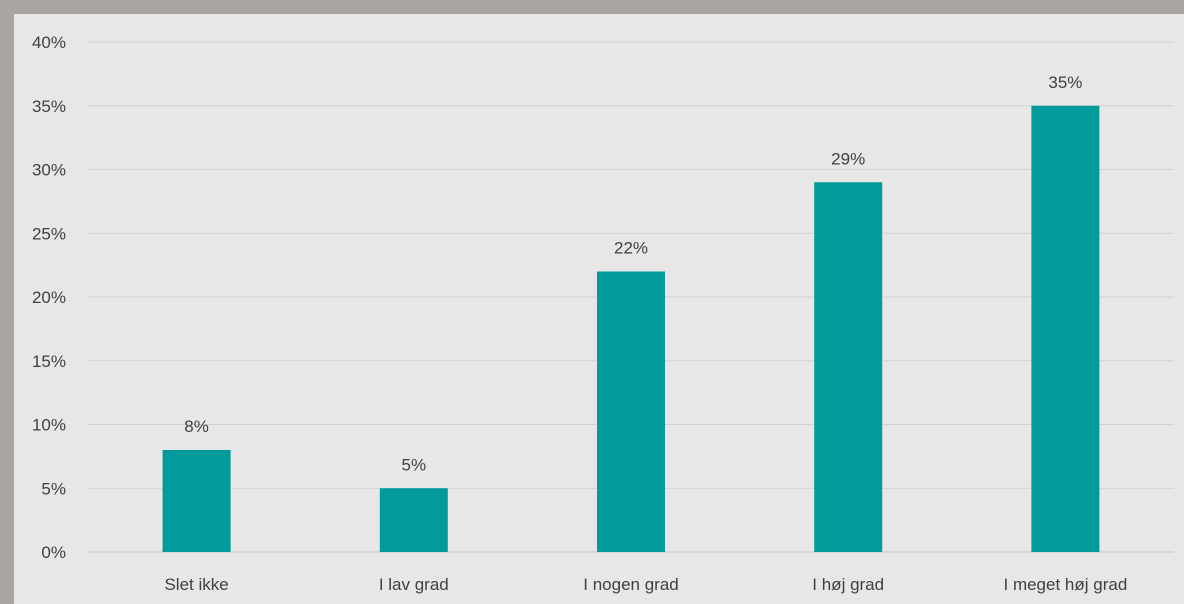 This screenshot has height=604, width=1184. What do you see at coordinates (631, 248) in the screenshot?
I see `data-label: 22%` at bounding box center [631, 248].